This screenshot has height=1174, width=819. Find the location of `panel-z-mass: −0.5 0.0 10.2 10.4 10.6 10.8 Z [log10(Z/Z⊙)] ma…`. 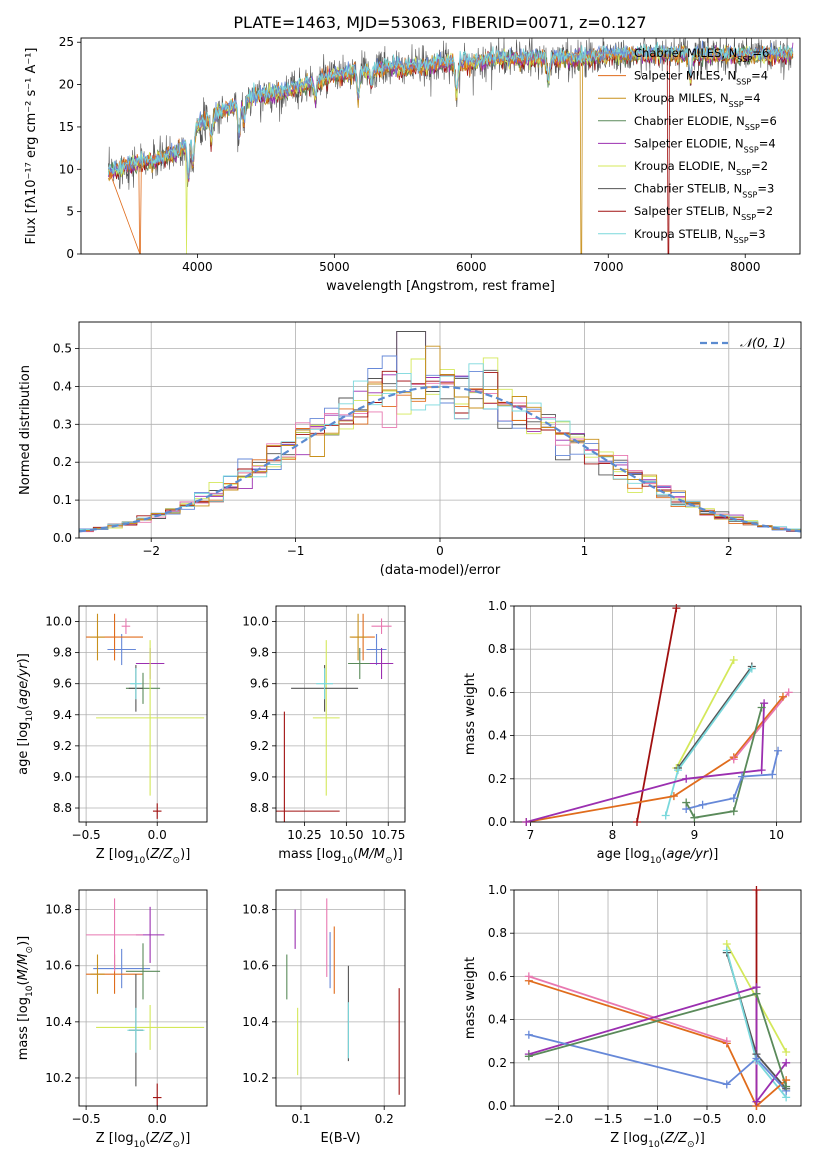

panel-z-mass: −0.5 0.0 10.2 10.4 10.6 10.8 Z [log10(Z/Z⊙)] ma… is located at coordinates (112, 1019).